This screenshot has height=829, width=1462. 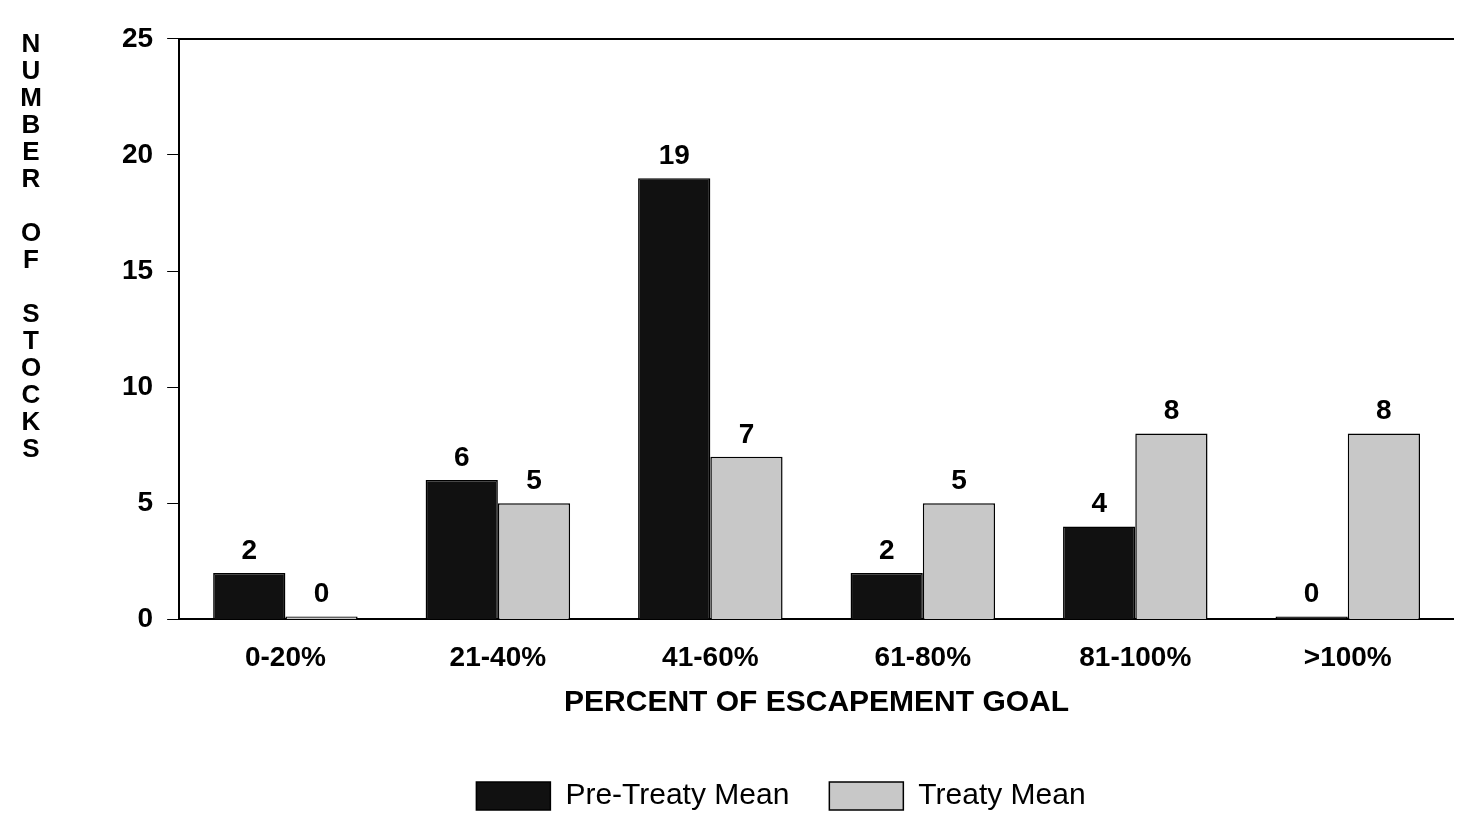 I want to click on legend-label: Pre-Treaty Mean, so click(x=677, y=794).